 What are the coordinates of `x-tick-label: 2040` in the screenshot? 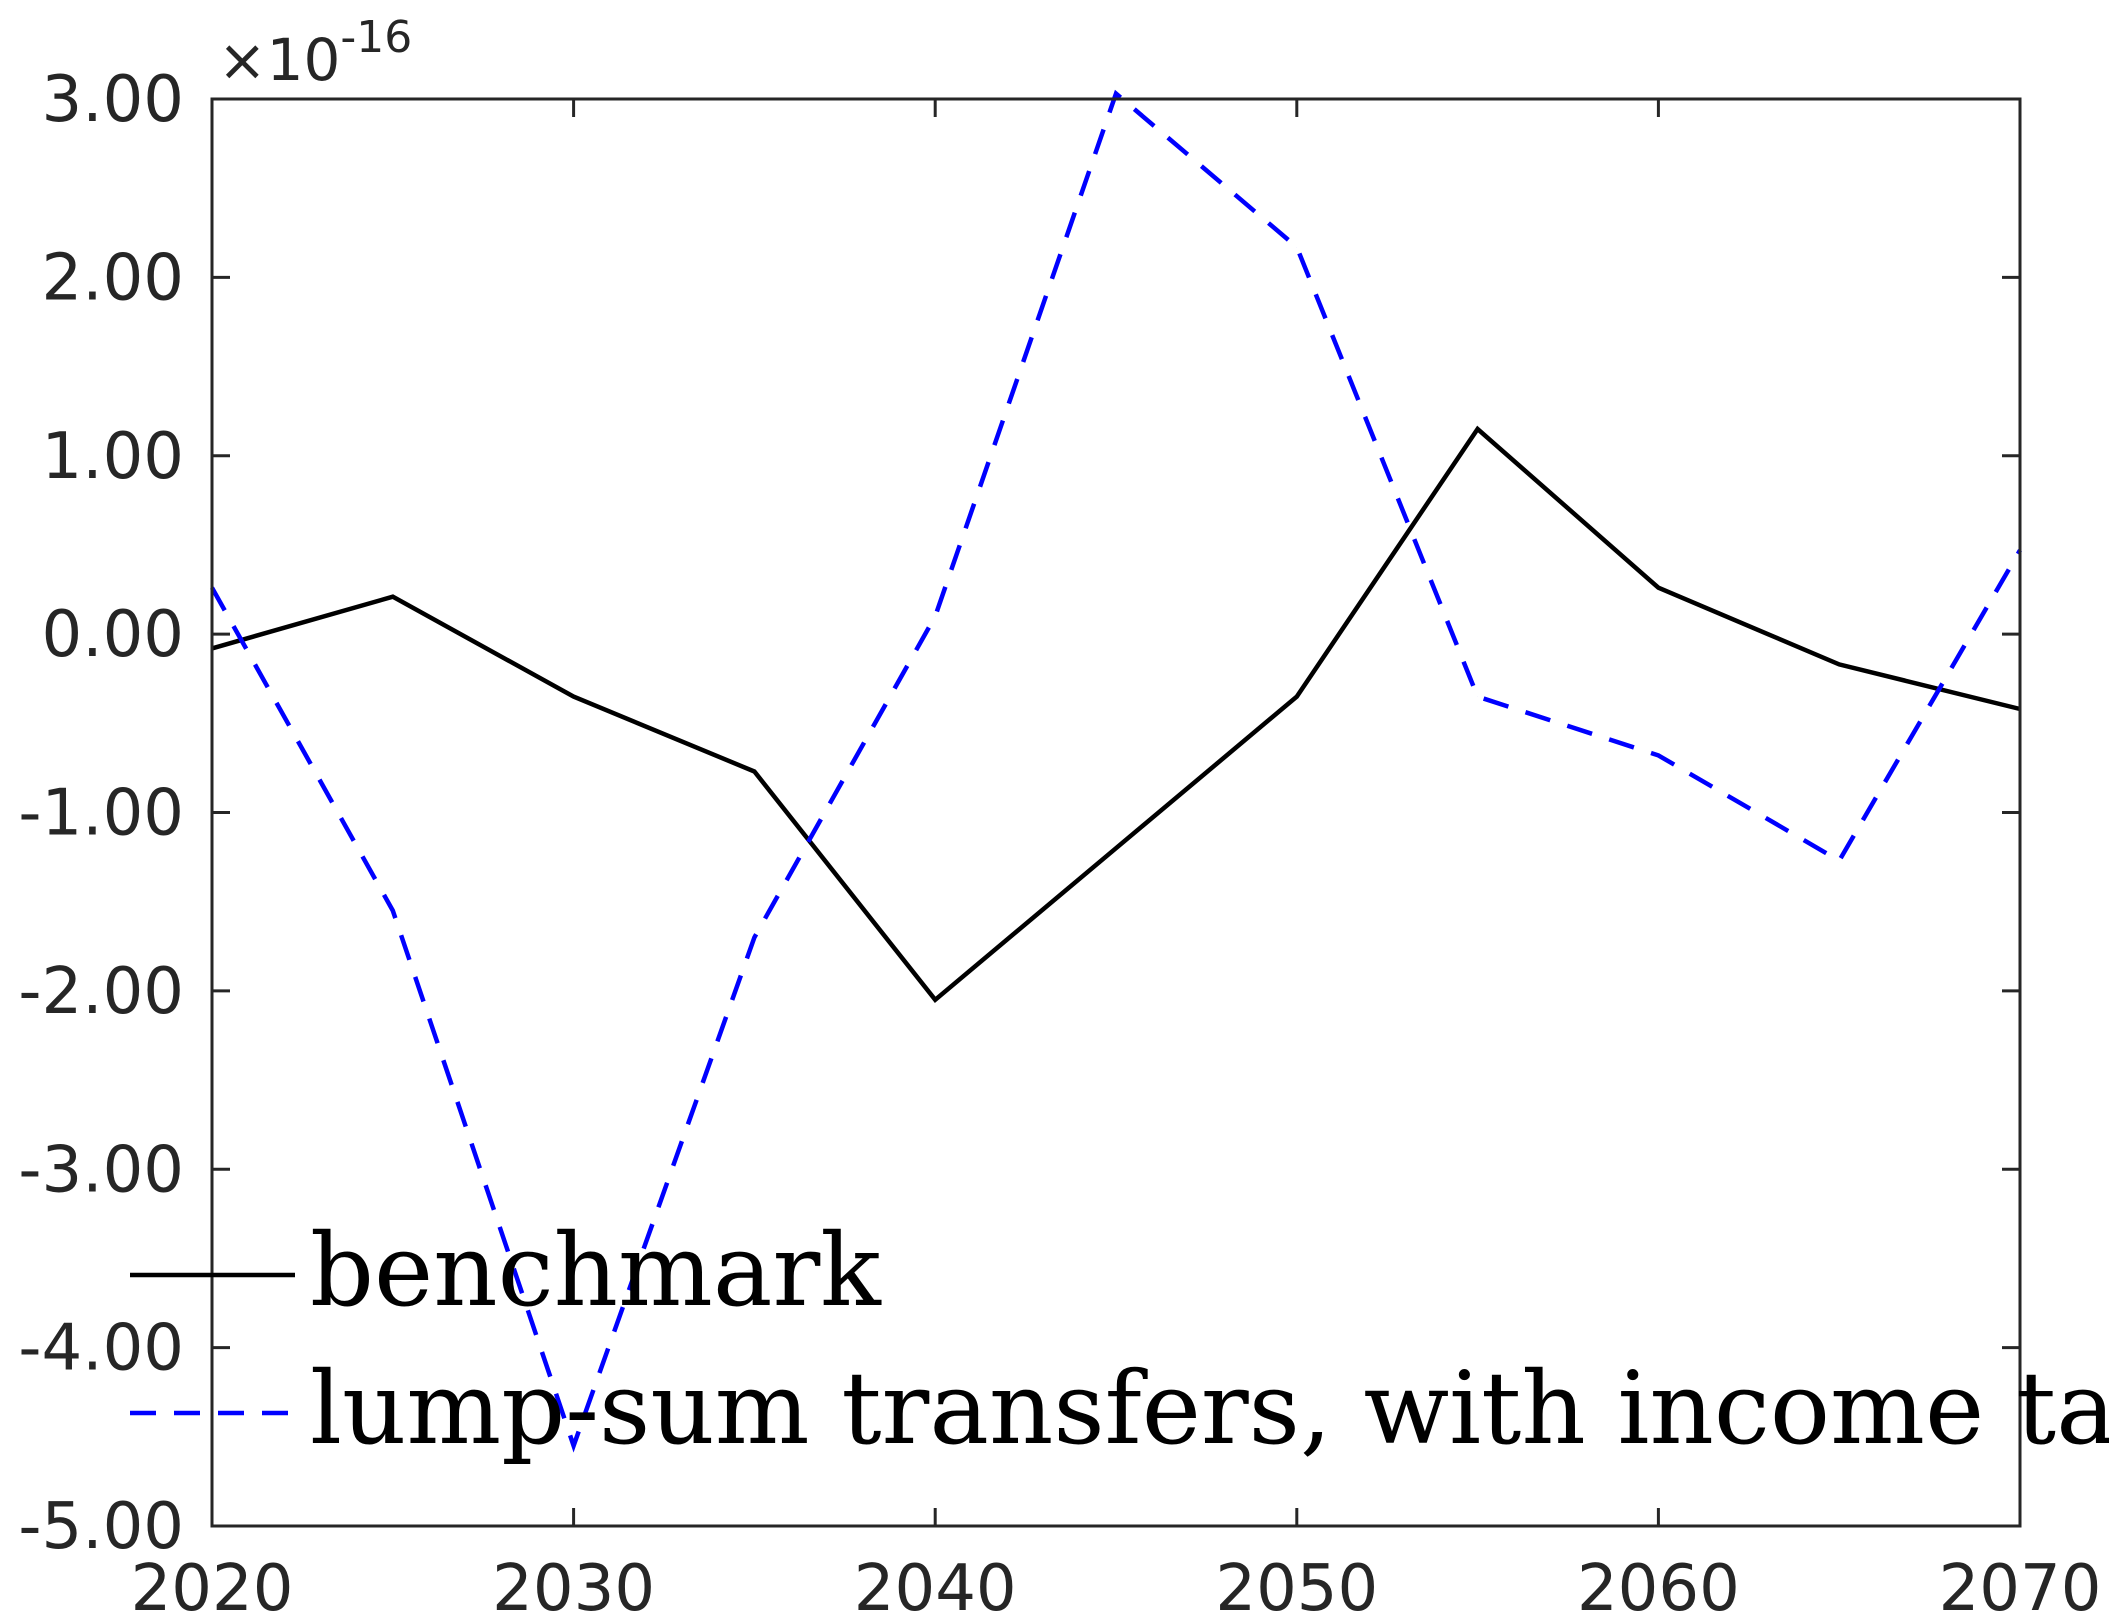 It's located at (935, 1587).